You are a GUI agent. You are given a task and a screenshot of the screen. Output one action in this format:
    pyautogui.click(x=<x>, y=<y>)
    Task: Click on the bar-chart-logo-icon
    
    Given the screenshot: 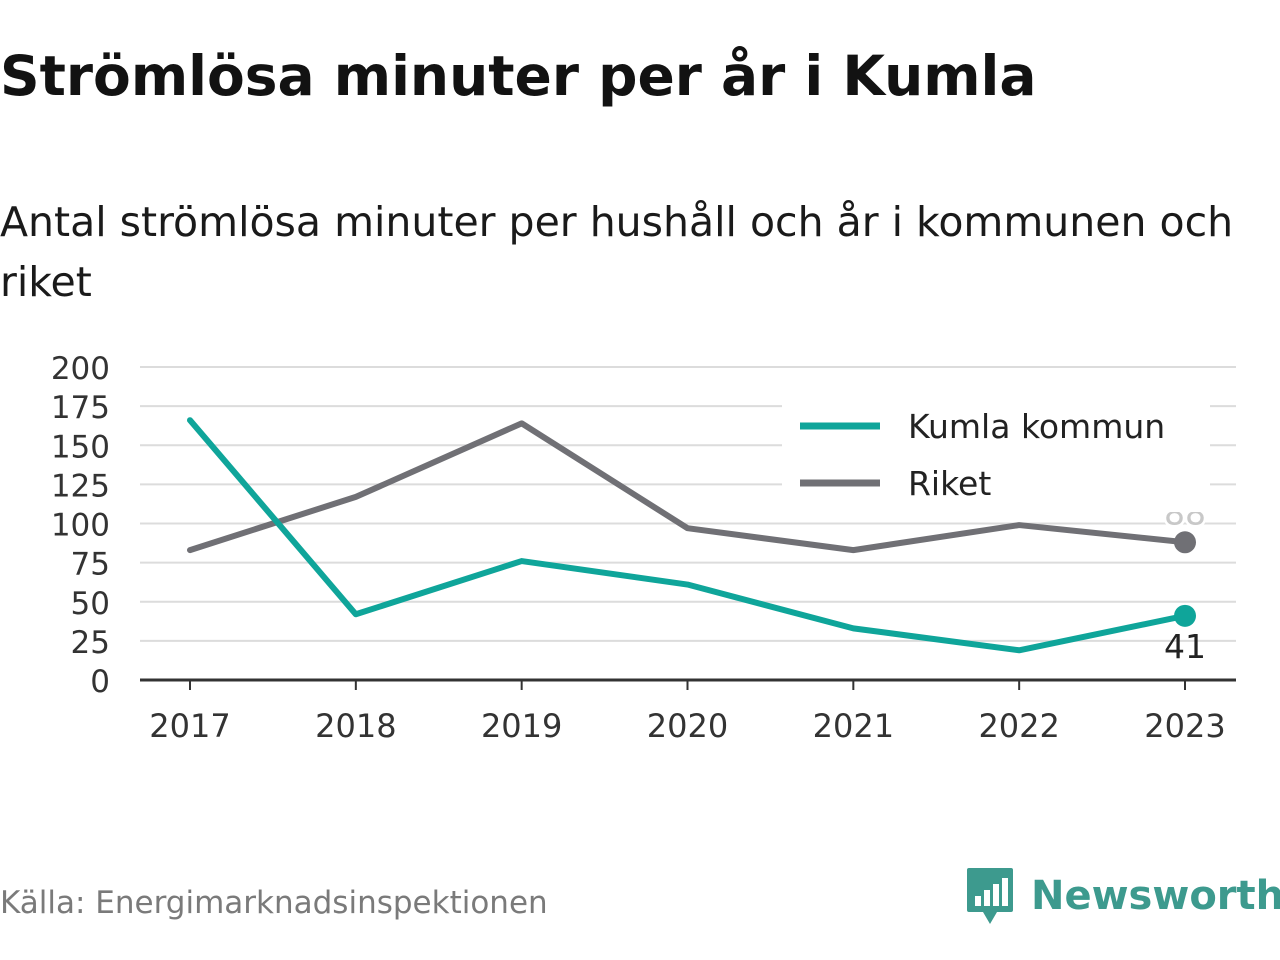 What is the action you would take?
    pyautogui.click(x=990, y=896)
    